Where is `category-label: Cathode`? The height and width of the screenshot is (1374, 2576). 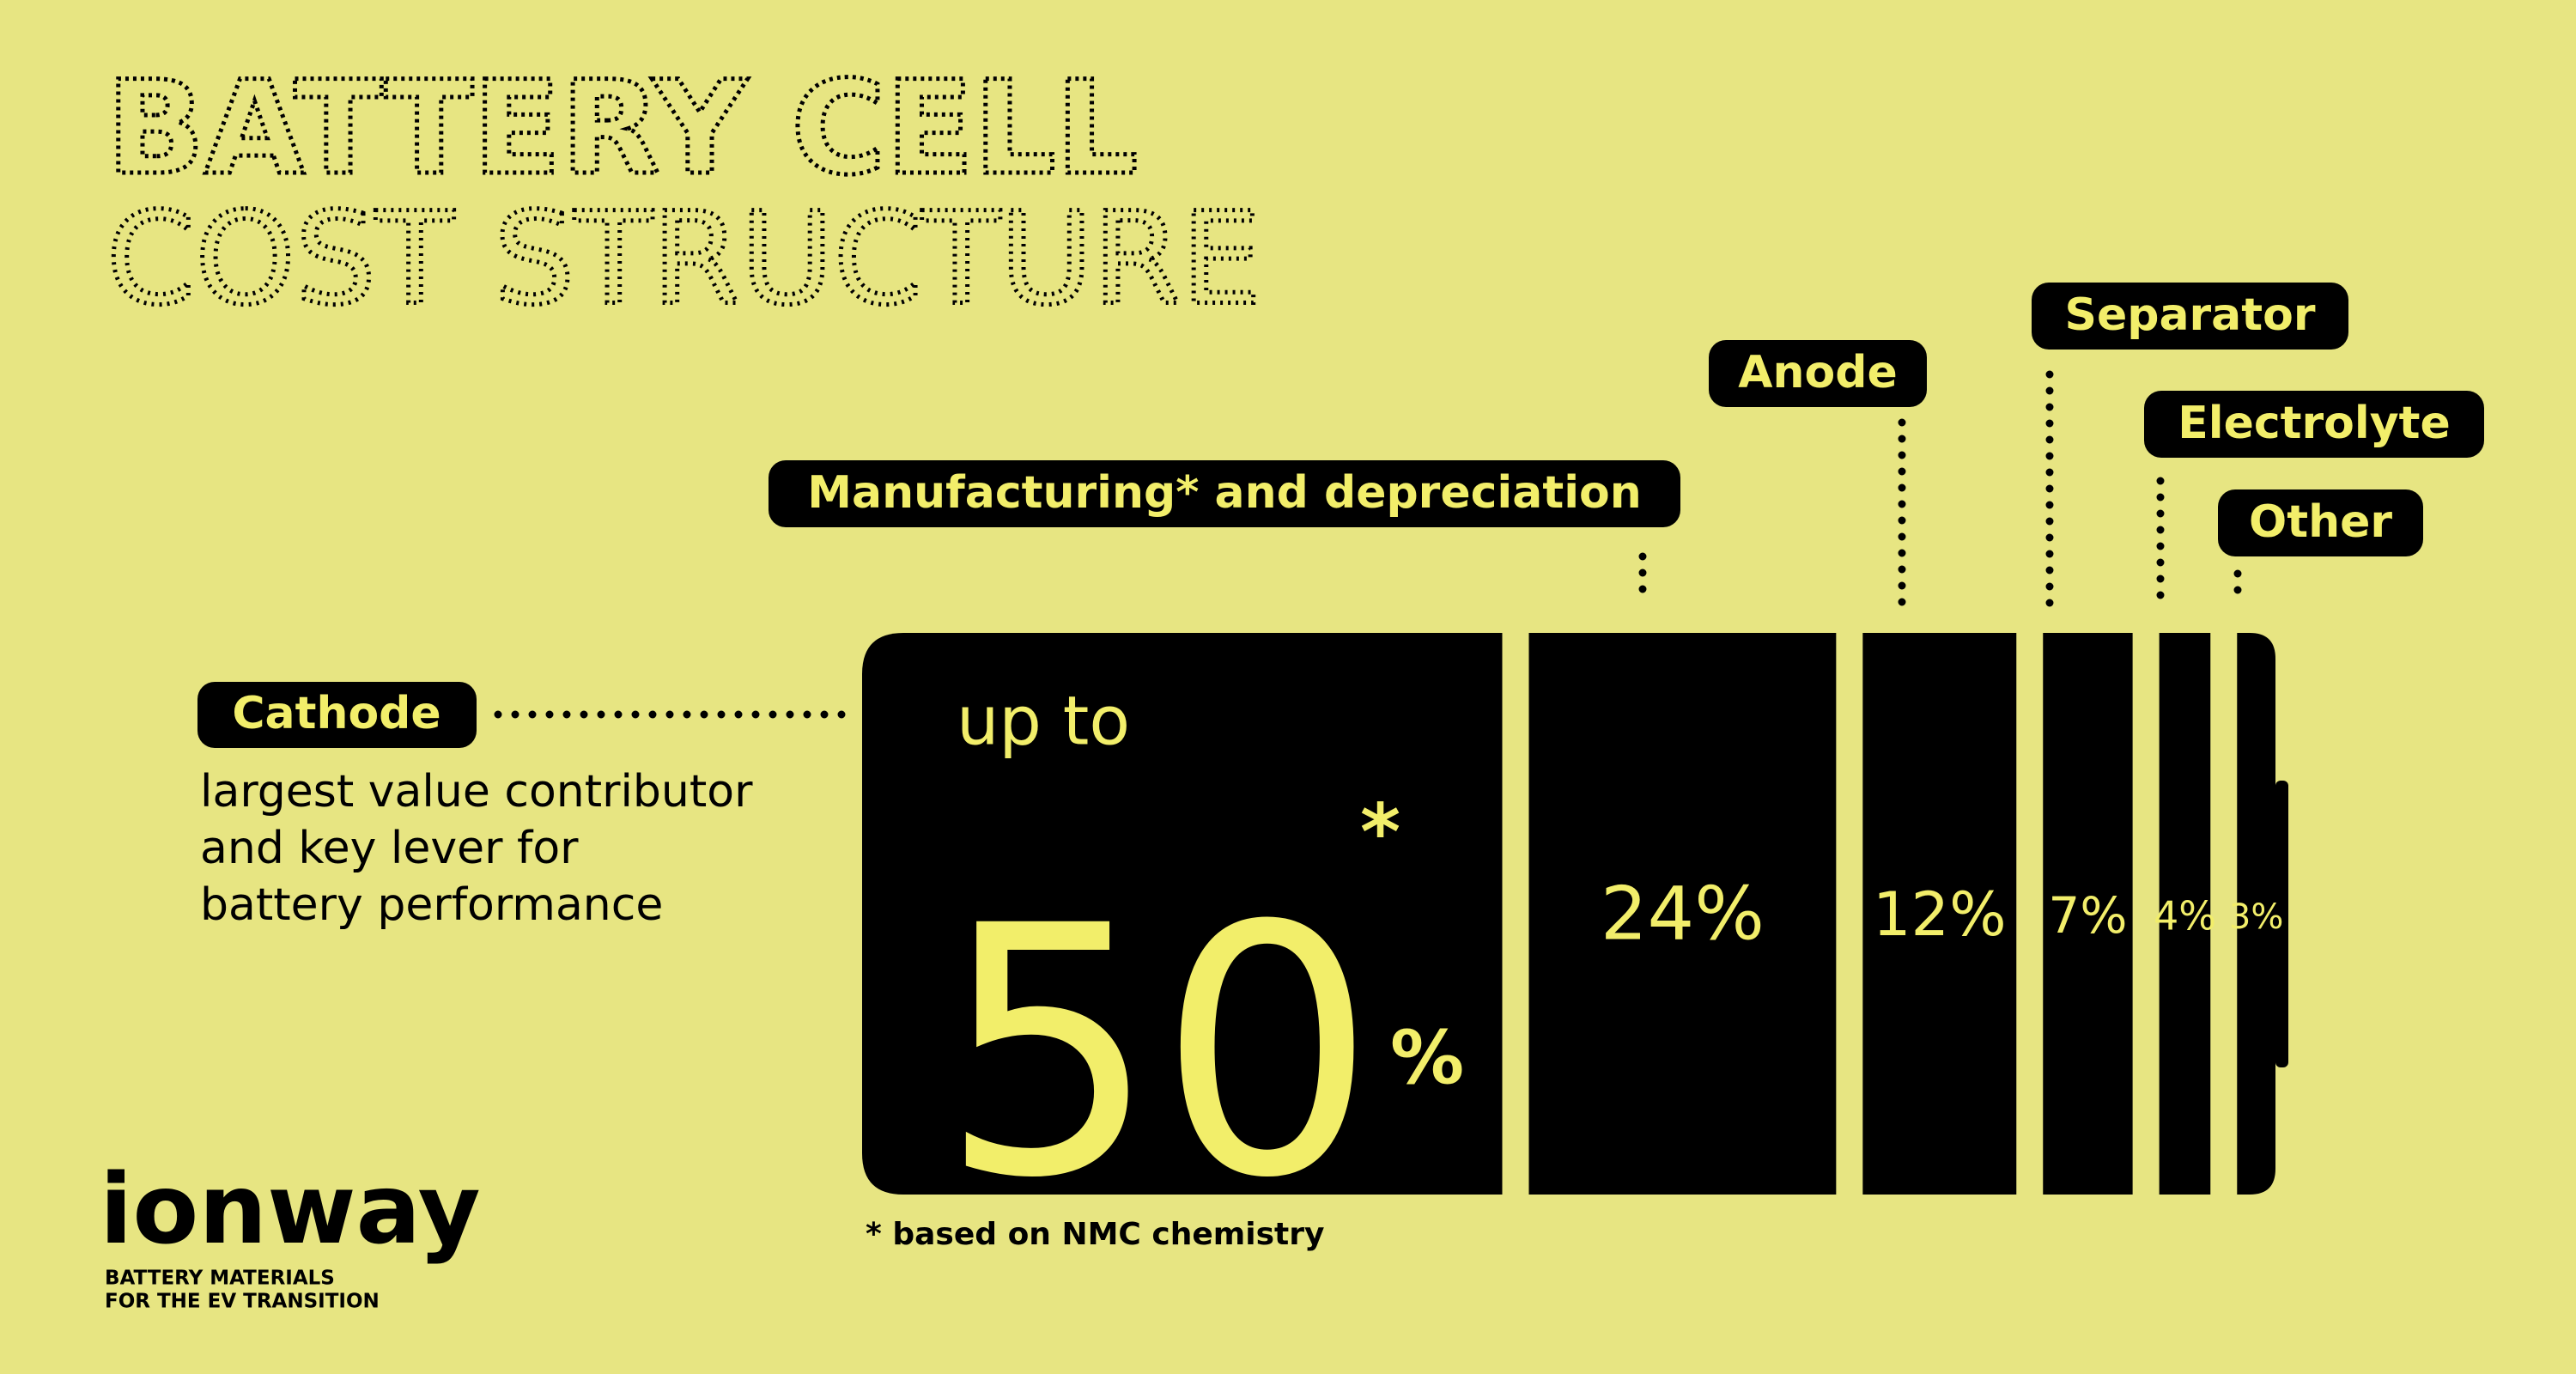 category-label: Cathode is located at coordinates (336, 713).